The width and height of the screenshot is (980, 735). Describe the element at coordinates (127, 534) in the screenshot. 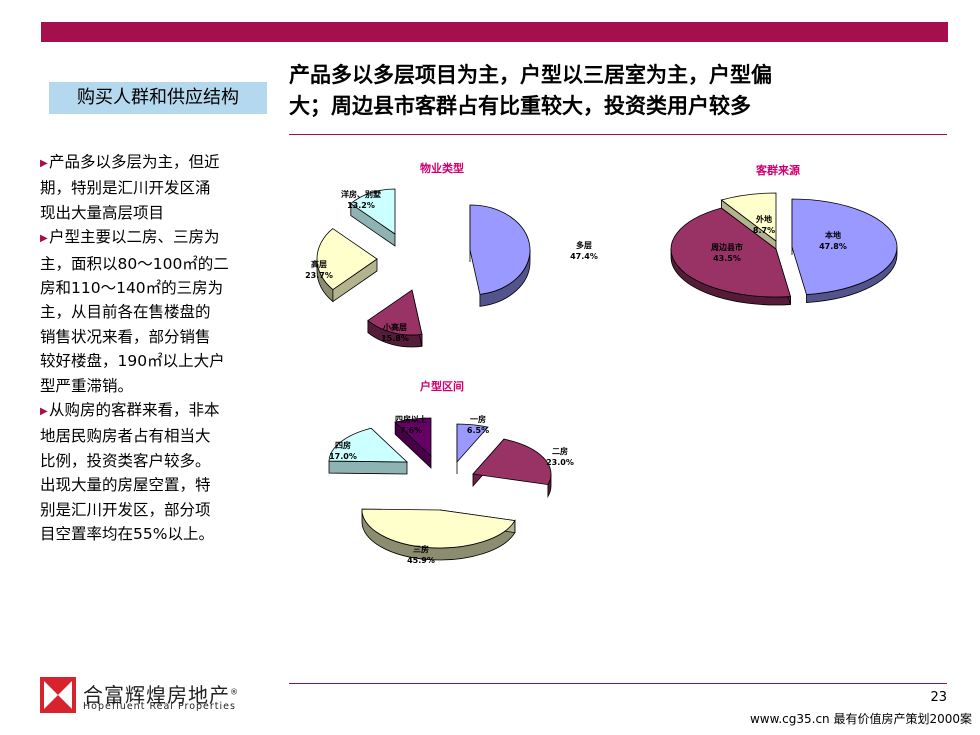

I see `bullet-3-line-6: 目空置率均在55%以上。` at that location.